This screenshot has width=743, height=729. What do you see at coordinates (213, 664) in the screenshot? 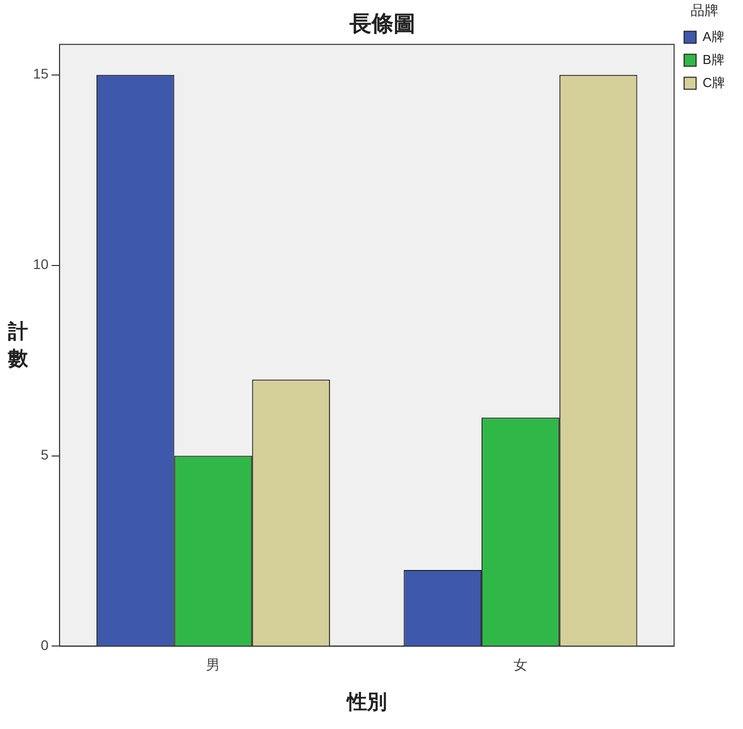
I see `x-tick-label: 男` at bounding box center [213, 664].